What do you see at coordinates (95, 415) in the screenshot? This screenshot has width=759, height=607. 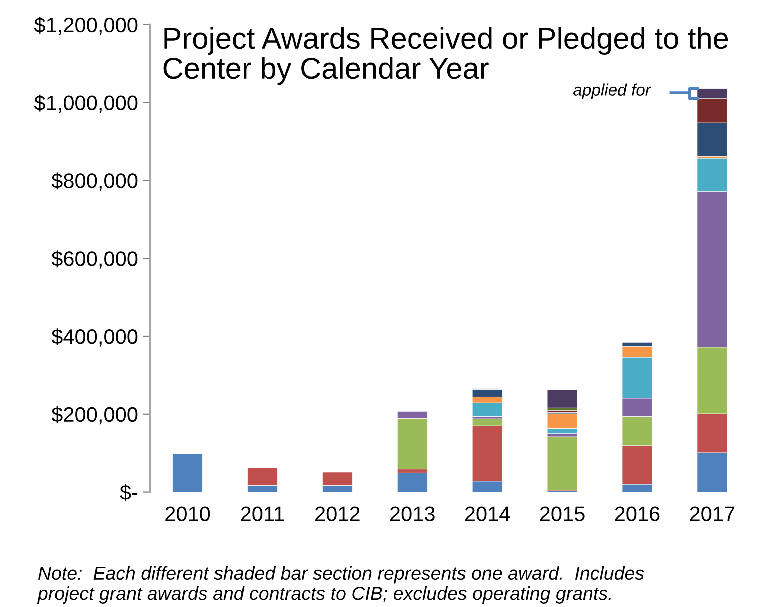 I see `y-tick-label: $200,000` at bounding box center [95, 415].